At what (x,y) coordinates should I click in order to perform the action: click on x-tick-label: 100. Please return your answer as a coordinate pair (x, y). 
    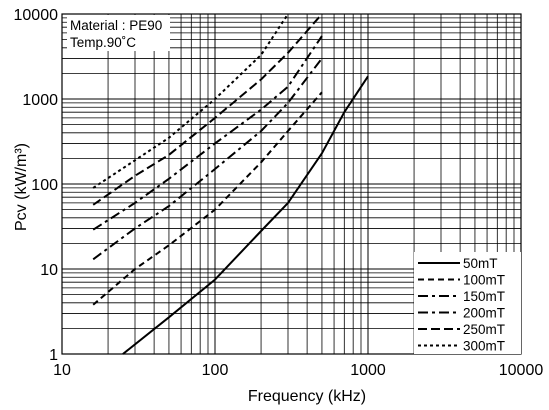
    Looking at the image, I should click on (215, 370).